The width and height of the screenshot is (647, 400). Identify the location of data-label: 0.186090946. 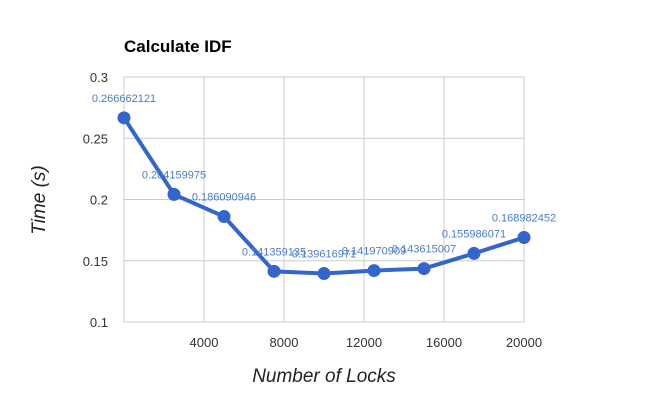
(224, 198).